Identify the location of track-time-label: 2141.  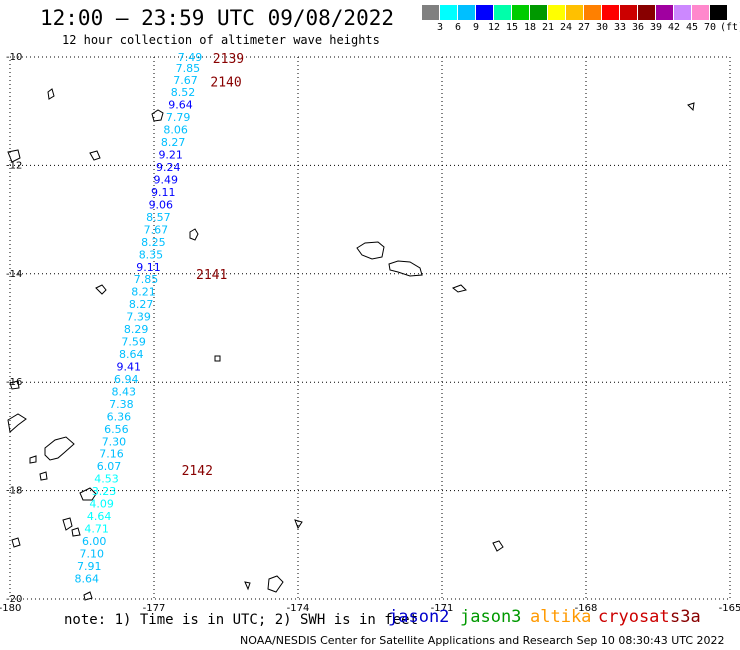
(211, 275).